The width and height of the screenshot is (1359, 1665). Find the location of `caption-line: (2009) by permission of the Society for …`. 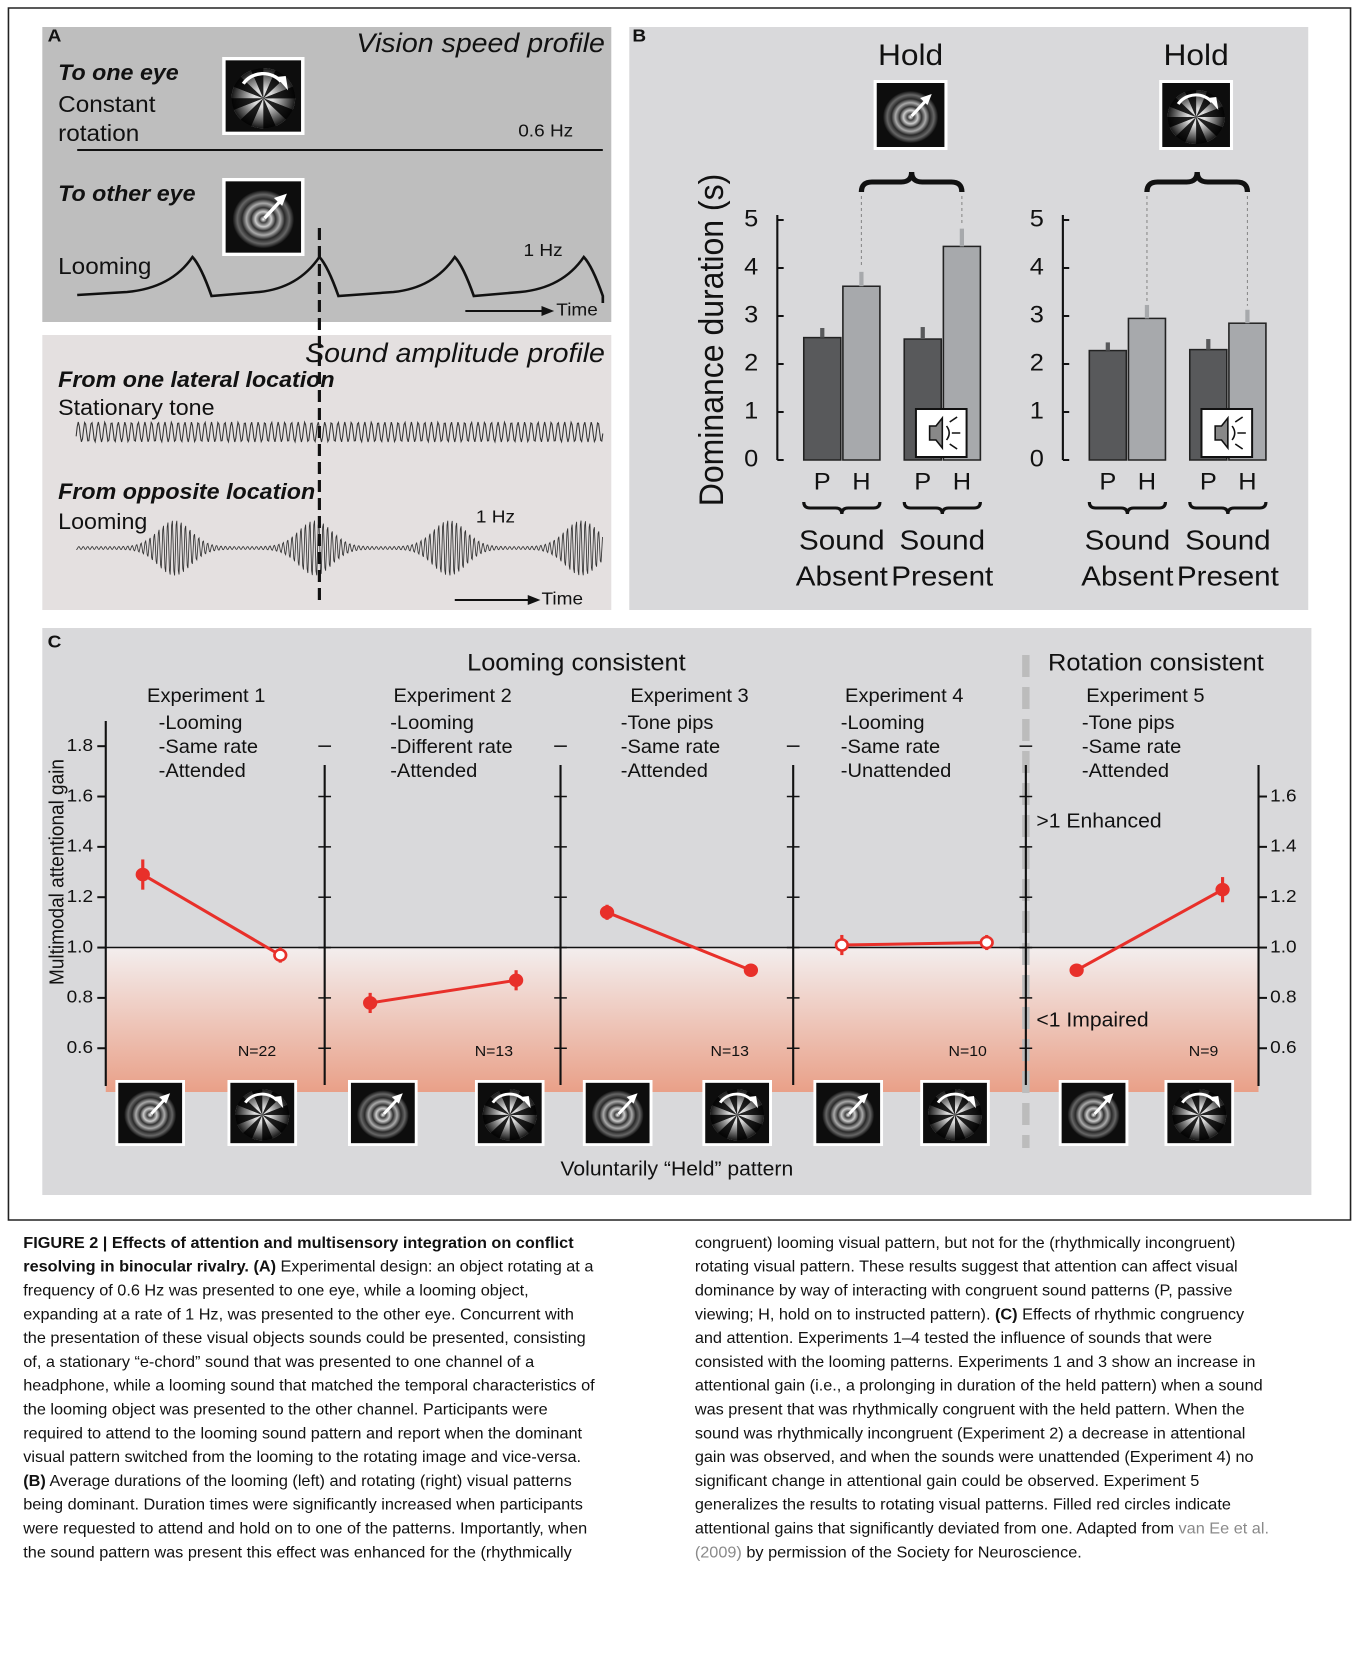

caption-line: (2009) by permission of the Society for … is located at coordinates (888, 1553).